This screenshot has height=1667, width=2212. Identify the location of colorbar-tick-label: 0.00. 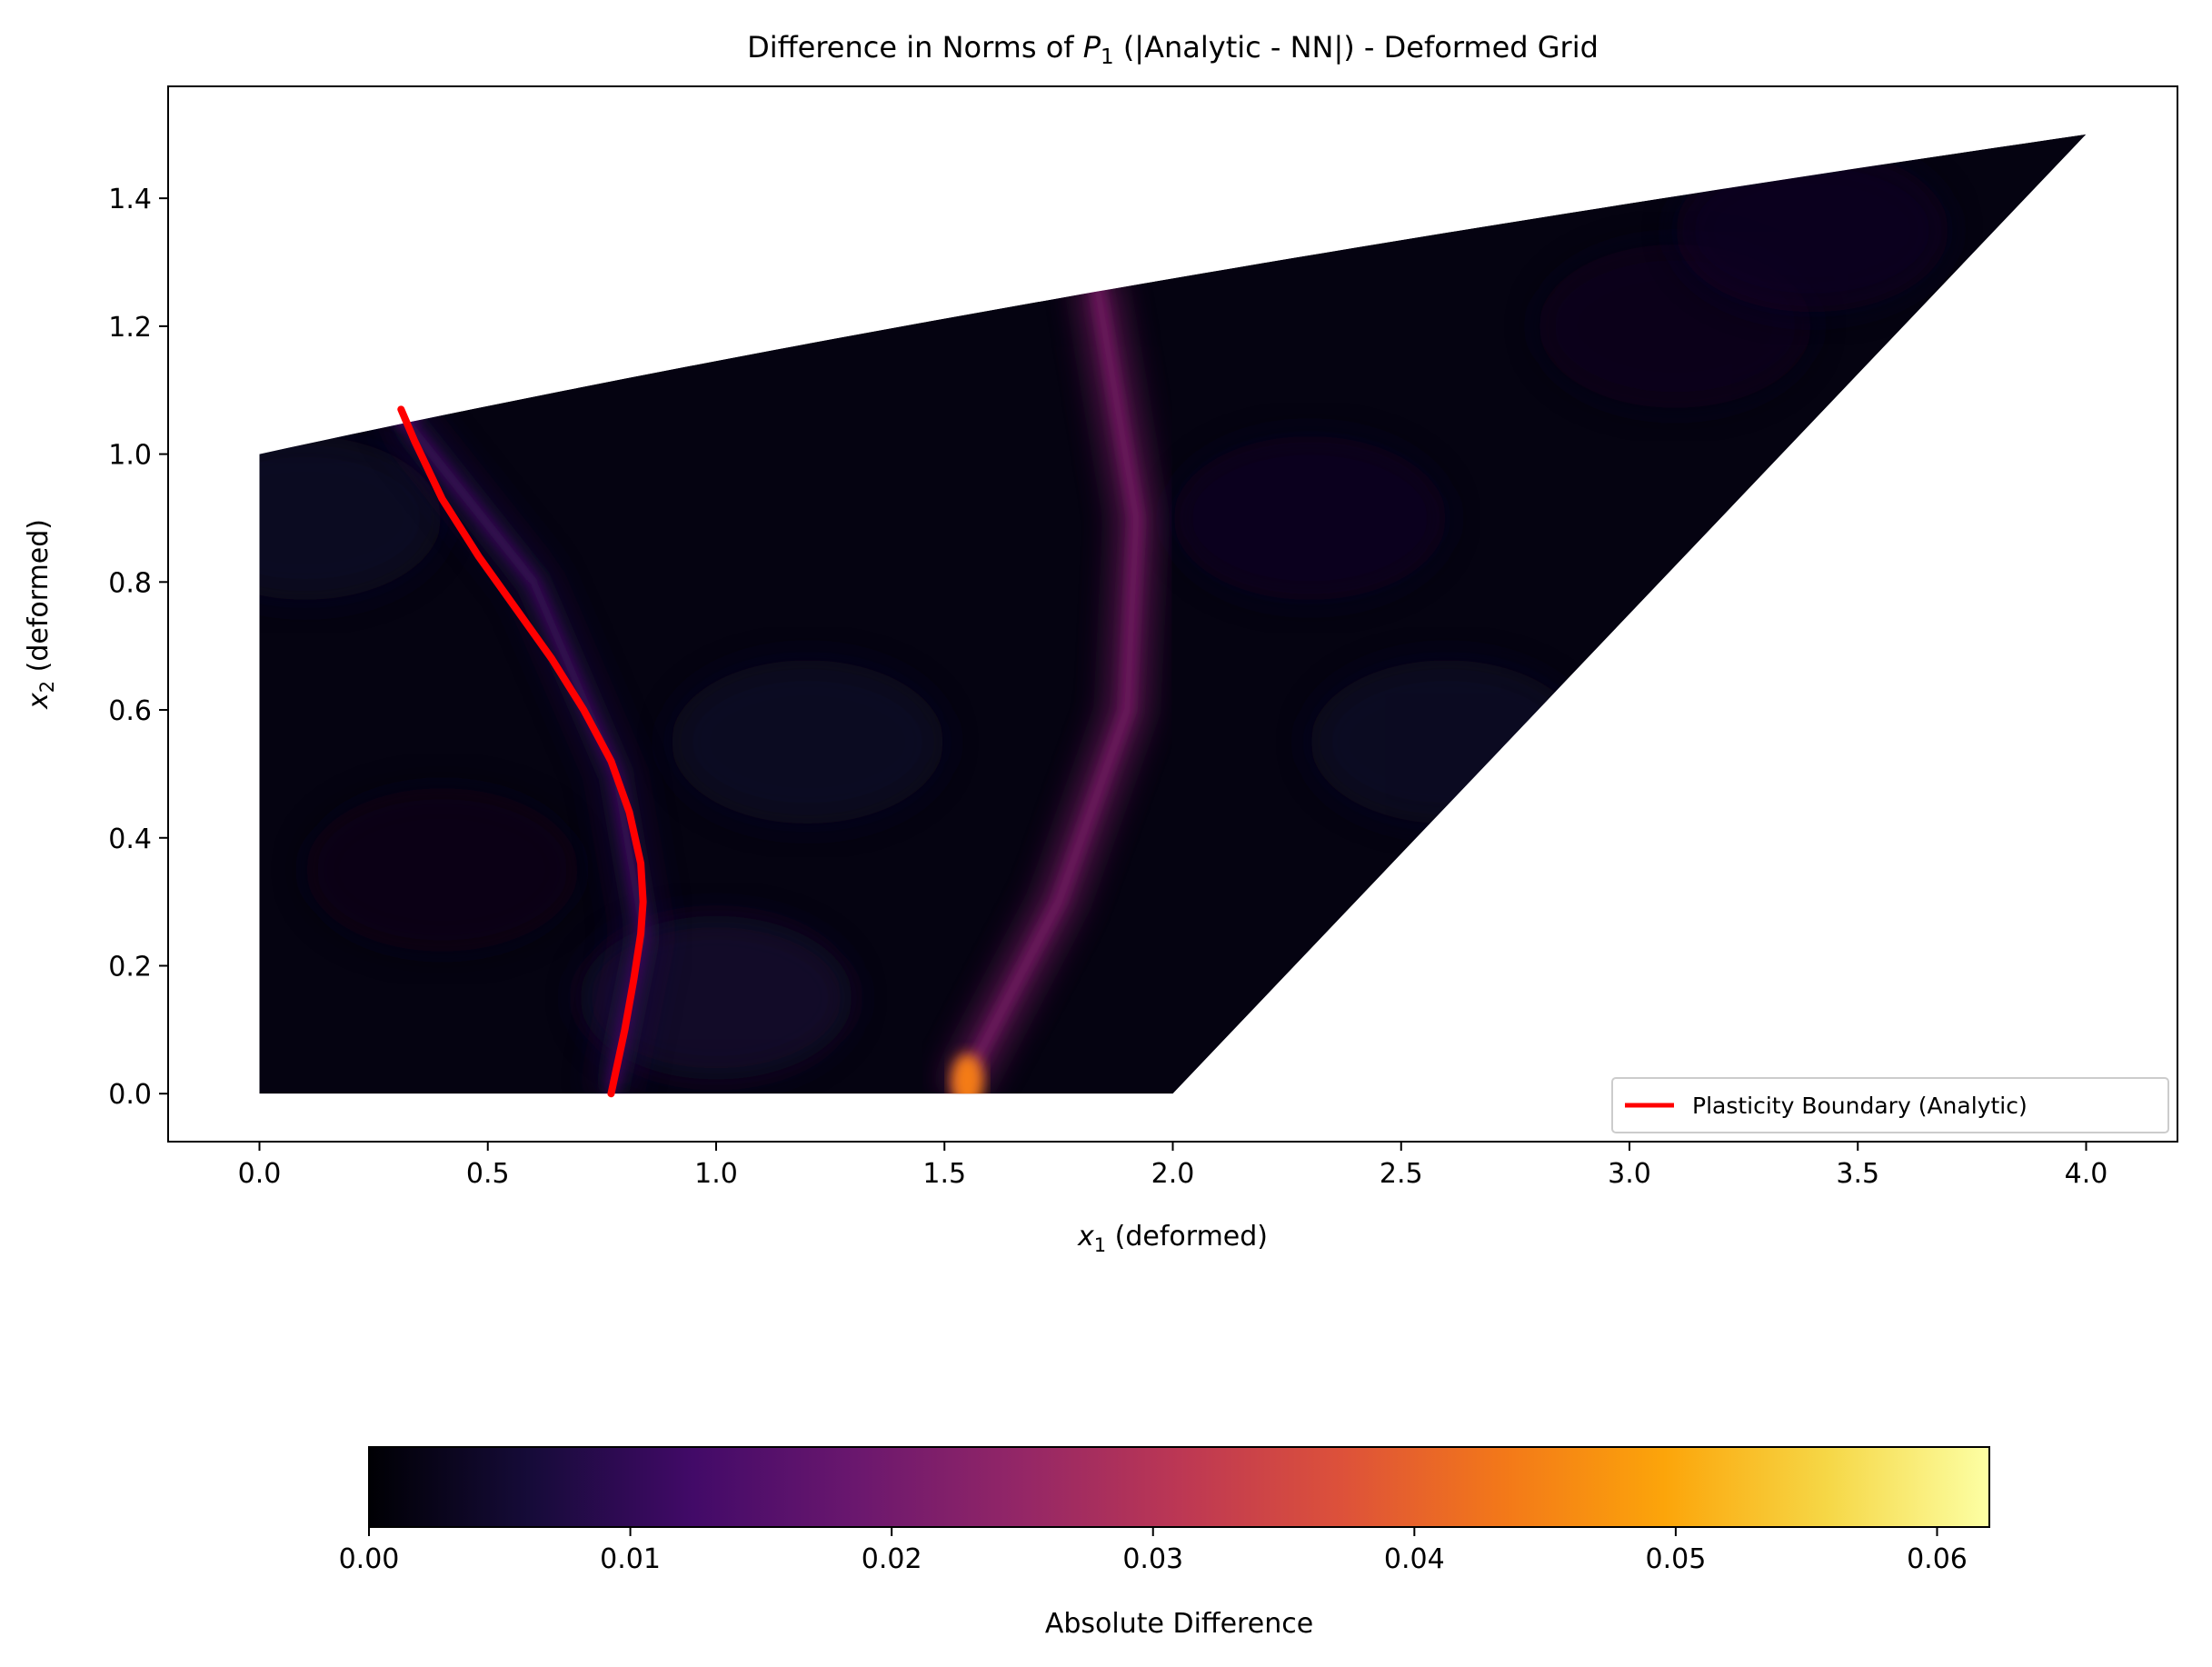
(369, 1559).